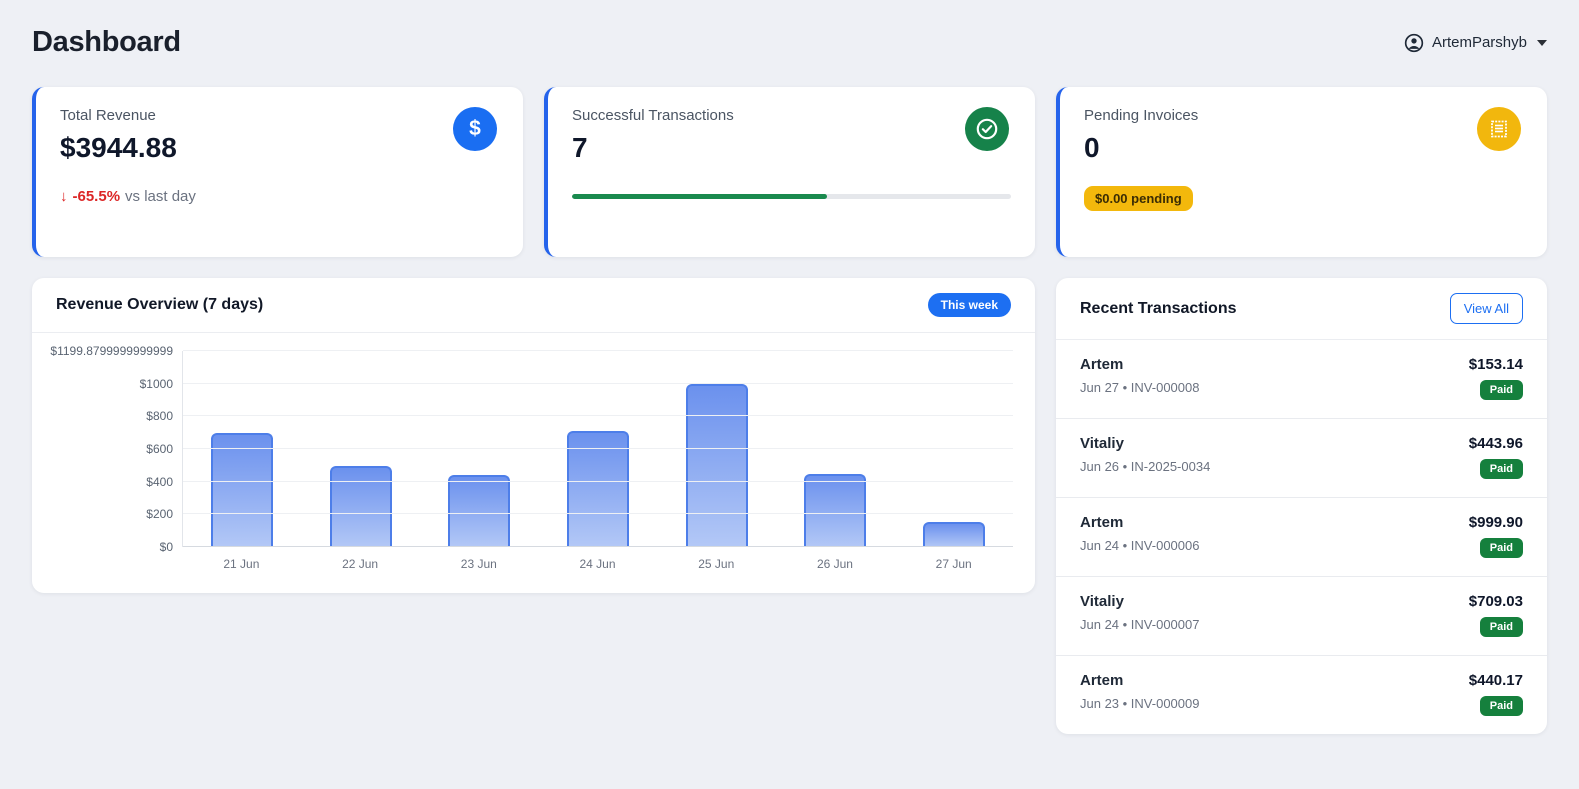 Image resolution: width=1579 pixels, height=789 pixels. What do you see at coordinates (1301, 695) in the screenshot?
I see `transaction-row: Artem Jun 23 • INV-000009 $440.17 Paid` at bounding box center [1301, 695].